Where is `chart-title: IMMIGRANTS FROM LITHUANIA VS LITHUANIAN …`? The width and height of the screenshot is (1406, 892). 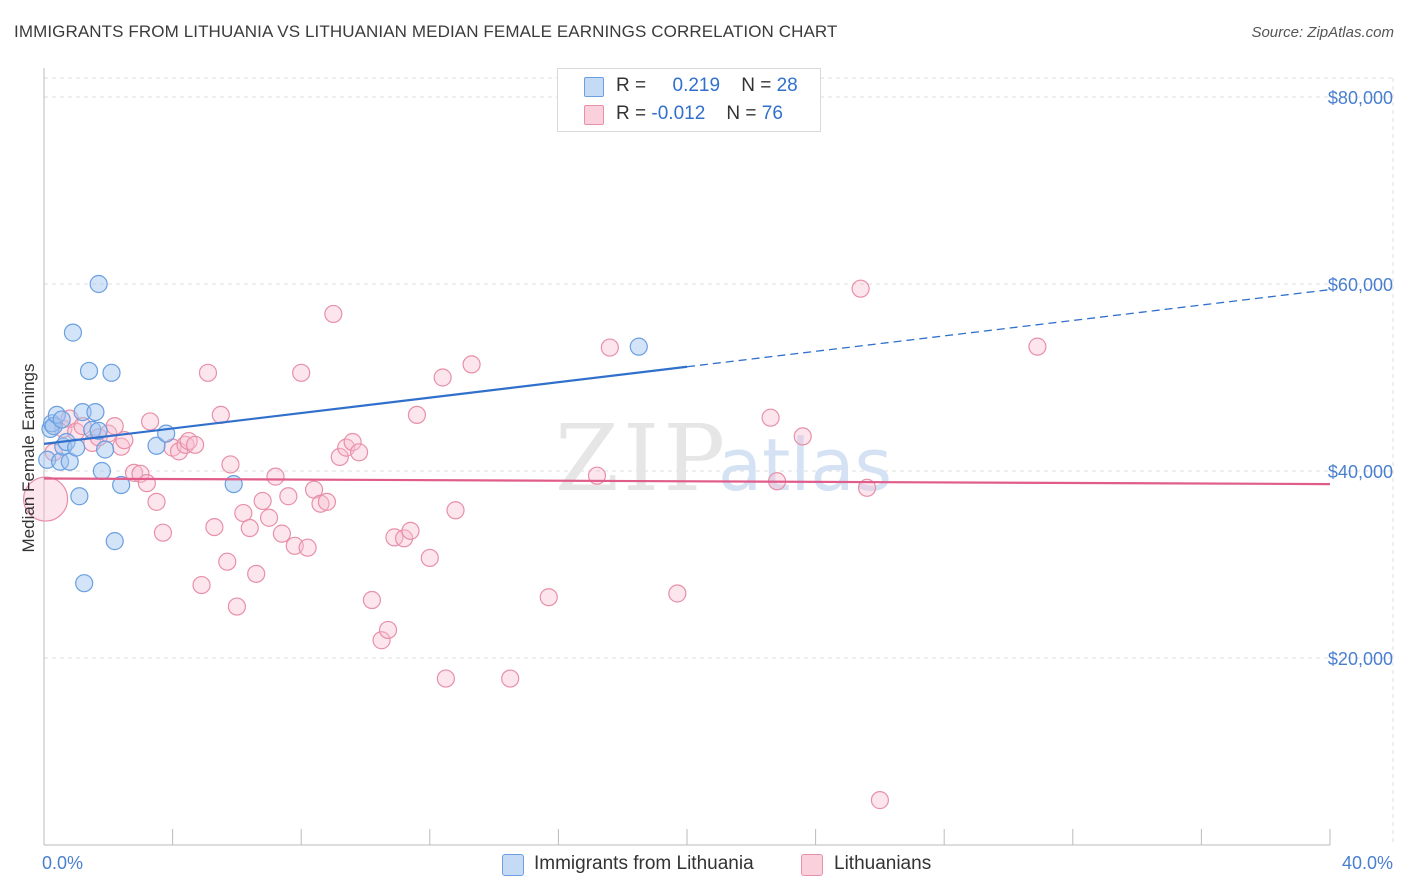
chart-title: IMMIGRANTS FROM LITHUANIA VS LITHUANIAN … is located at coordinates (426, 31).